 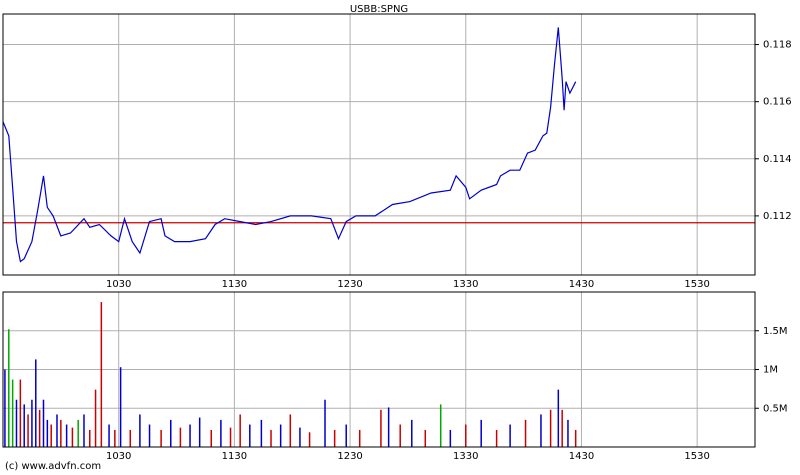 I want to click on y-tick-label: 1M, so click(x=770, y=370).